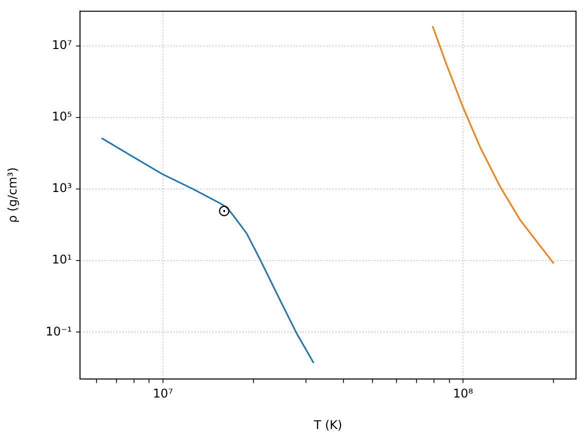 Image resolution: width=586 pixels, height=437 pixels. What do you see at coordinates (59, 331) in the screenshot?
I see `y-tick-label: 10⁻¹` at bounding box center [59, 331].